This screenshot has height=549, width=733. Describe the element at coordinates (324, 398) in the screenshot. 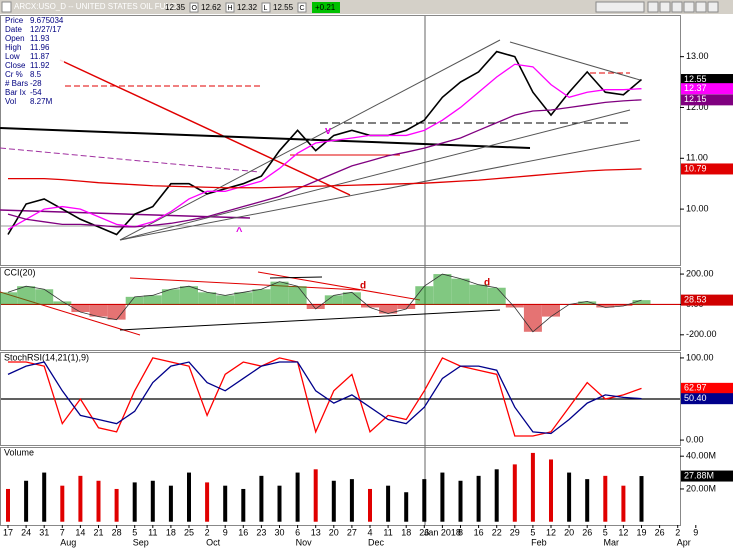

I see `series-line` at that location.